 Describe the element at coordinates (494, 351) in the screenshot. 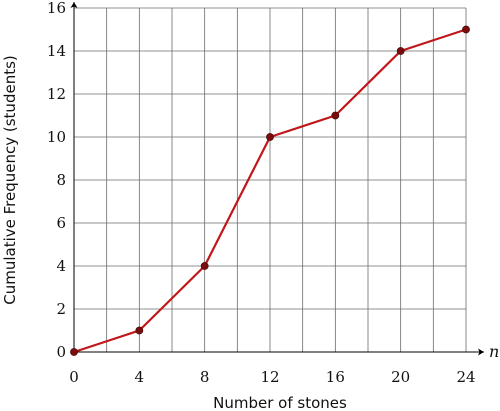

I see `x-axis-variable: n` at that location.